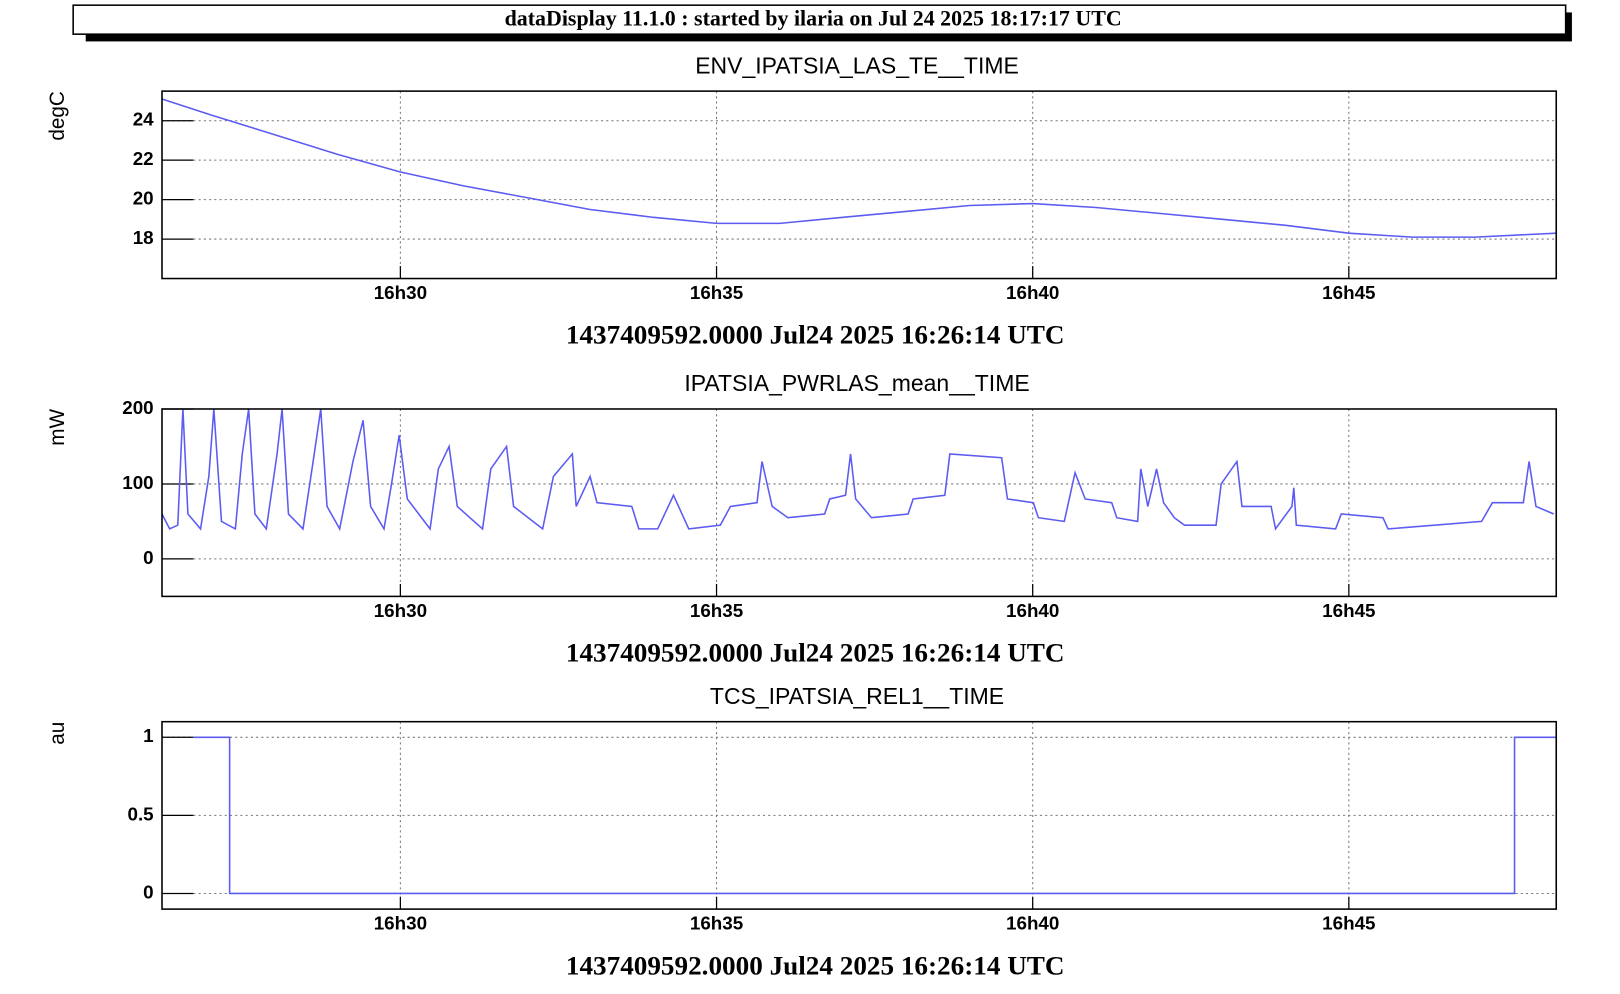  I want to click on y-axis-label: mW, so click(57, 427).